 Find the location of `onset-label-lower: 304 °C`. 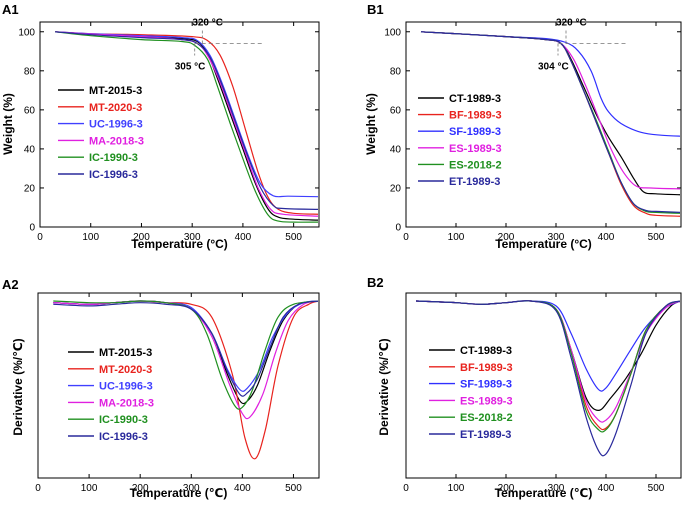

onset-label-lower: 304 °C is located at coordinates (553, 66).